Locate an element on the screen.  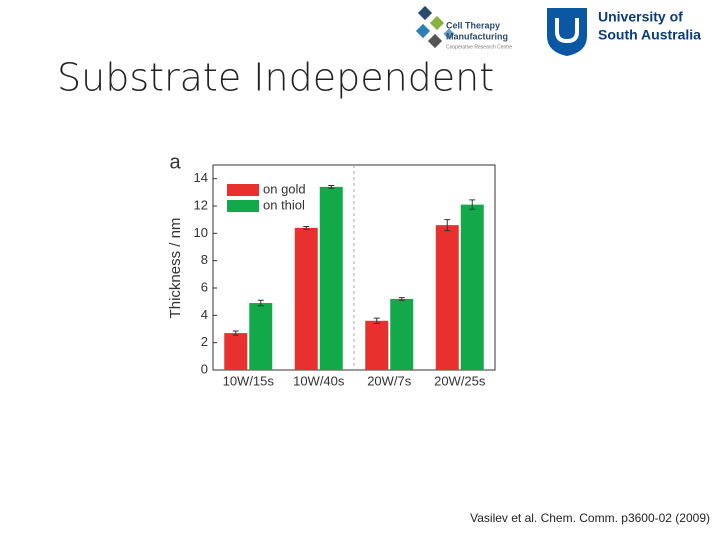
legend-label: on thiol is located at coordinates (284, 204).